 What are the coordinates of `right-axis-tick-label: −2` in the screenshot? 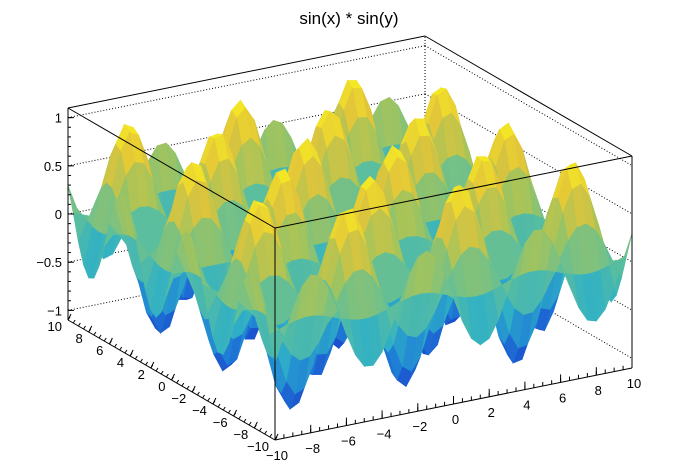 It's located at (419, 426).